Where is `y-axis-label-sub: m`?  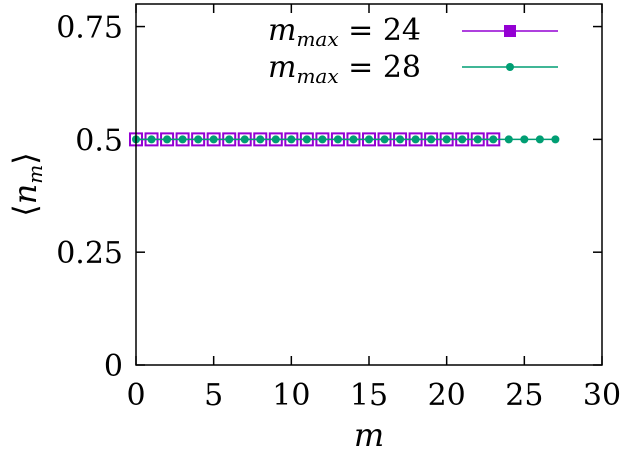 y-axis-label-sub: m is located at coordinates (35, 174).